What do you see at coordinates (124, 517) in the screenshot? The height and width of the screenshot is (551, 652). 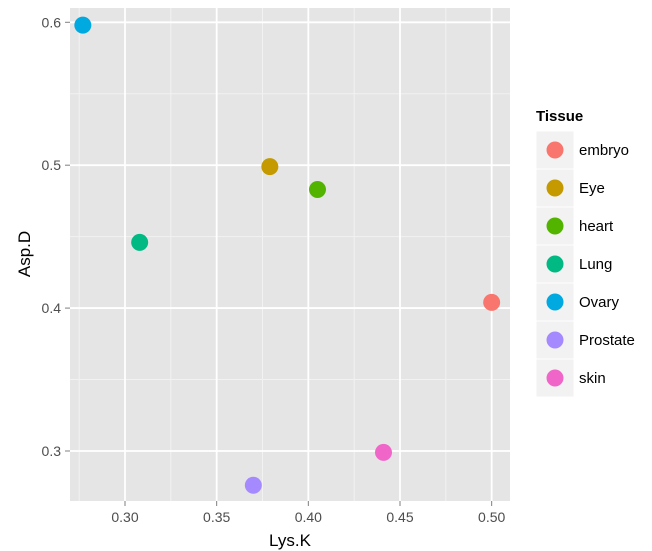 I see `x-tick-label: 0.30` at bounding box center [124, 517].